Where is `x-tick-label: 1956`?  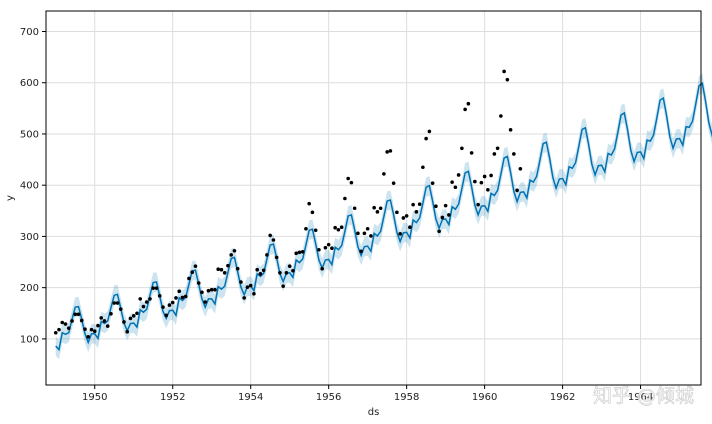
x-tick-label: 1956 is located at coordinates (328, 397).